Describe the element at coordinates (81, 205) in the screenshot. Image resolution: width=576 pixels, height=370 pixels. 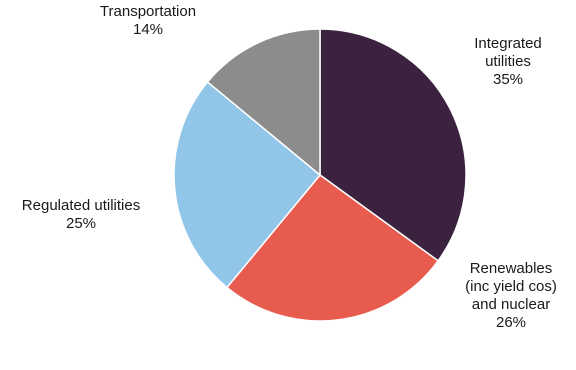
I see `slice-name-line-2-0: Regulated utilities` at that location.